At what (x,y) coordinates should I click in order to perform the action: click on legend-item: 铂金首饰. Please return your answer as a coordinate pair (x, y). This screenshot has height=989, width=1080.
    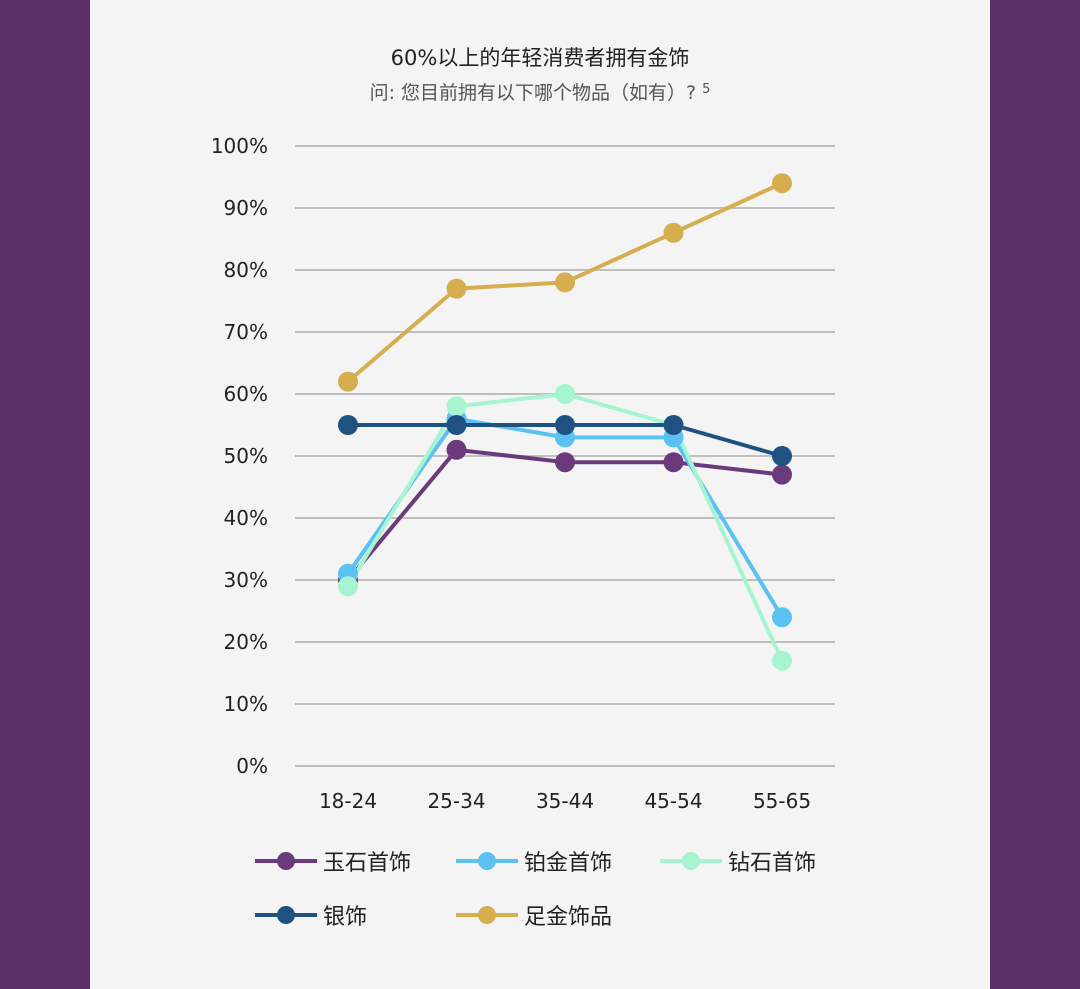
    Looking at the image, I should click on (534, 861).